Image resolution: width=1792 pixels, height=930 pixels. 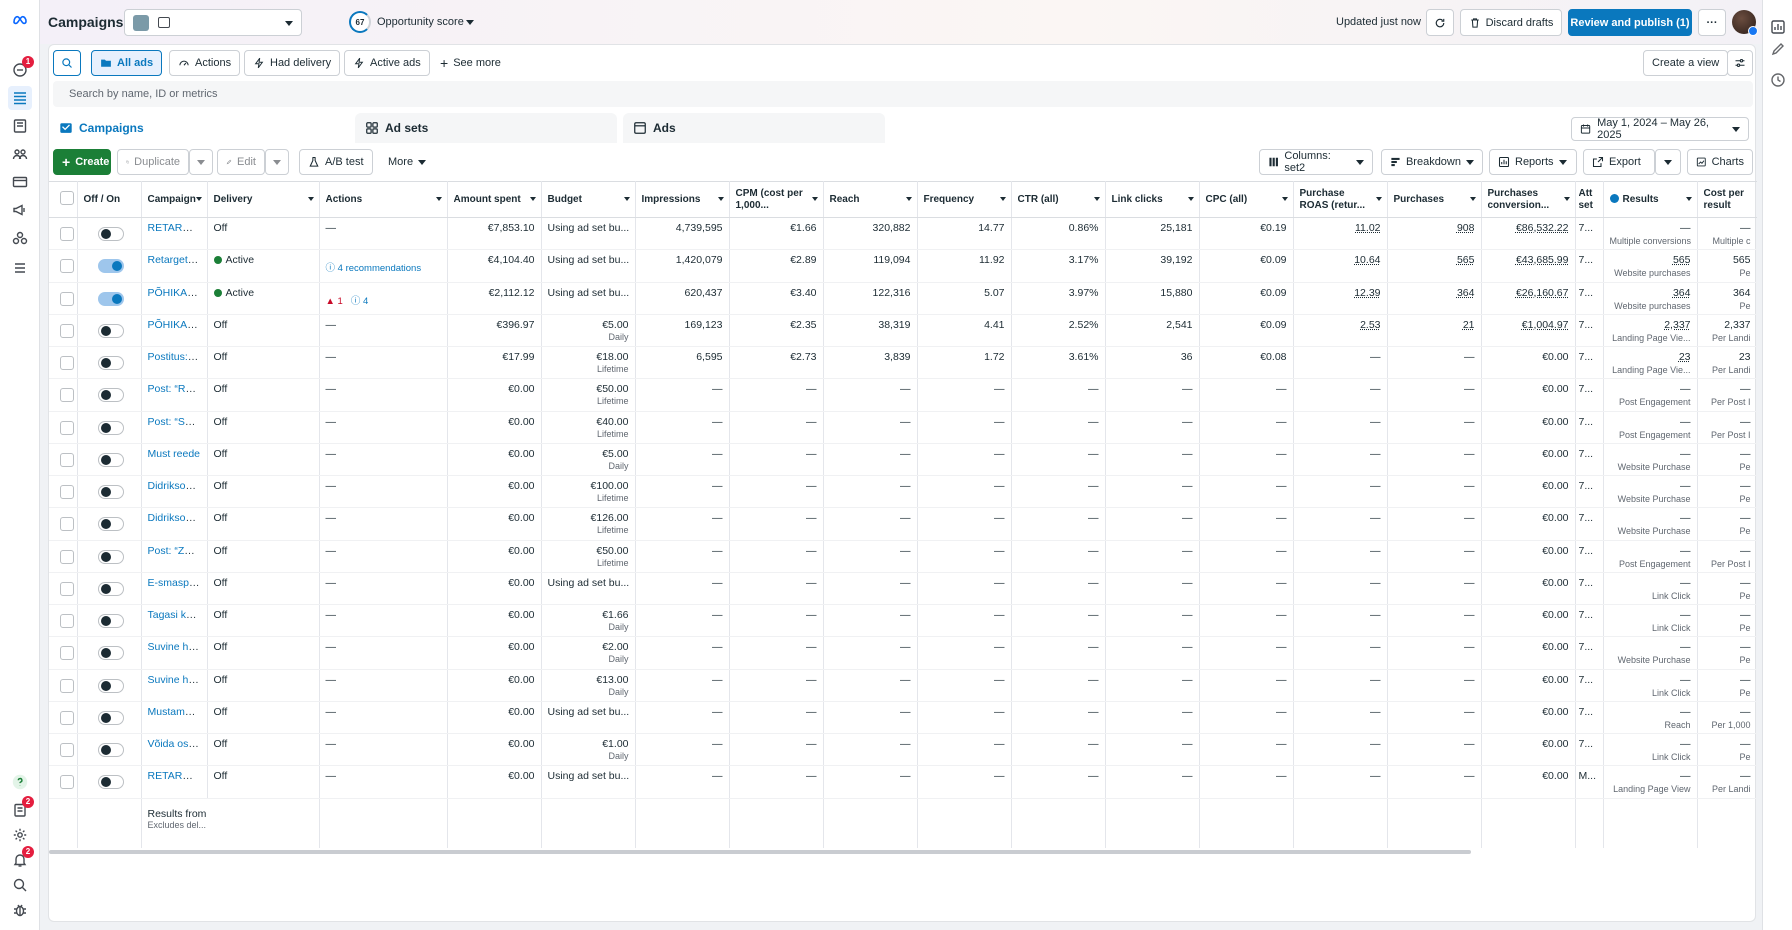 I want to click on reports-clipboard-icon: 2, so click(x=21, y=809).